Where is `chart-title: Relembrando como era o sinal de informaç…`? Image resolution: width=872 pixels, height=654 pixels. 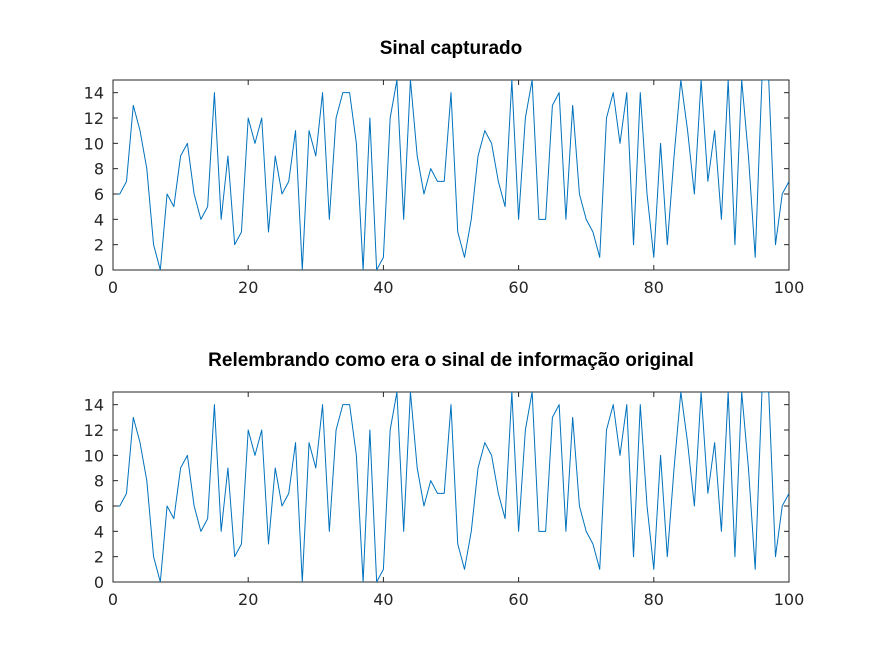 chart-title: Relembrando como era o sinal de informaç… is located at coordinates (451, 360).